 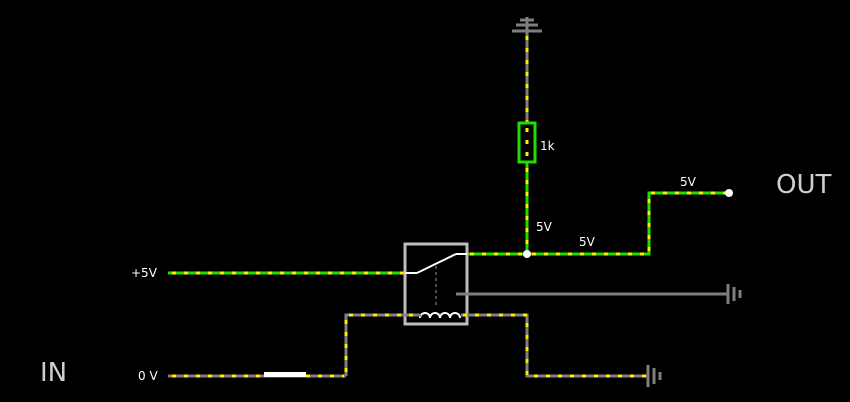 What do you see at coordinates (53, 373) in the screenshot?
I see `in-label: IN` at bounding box center [53, 373].